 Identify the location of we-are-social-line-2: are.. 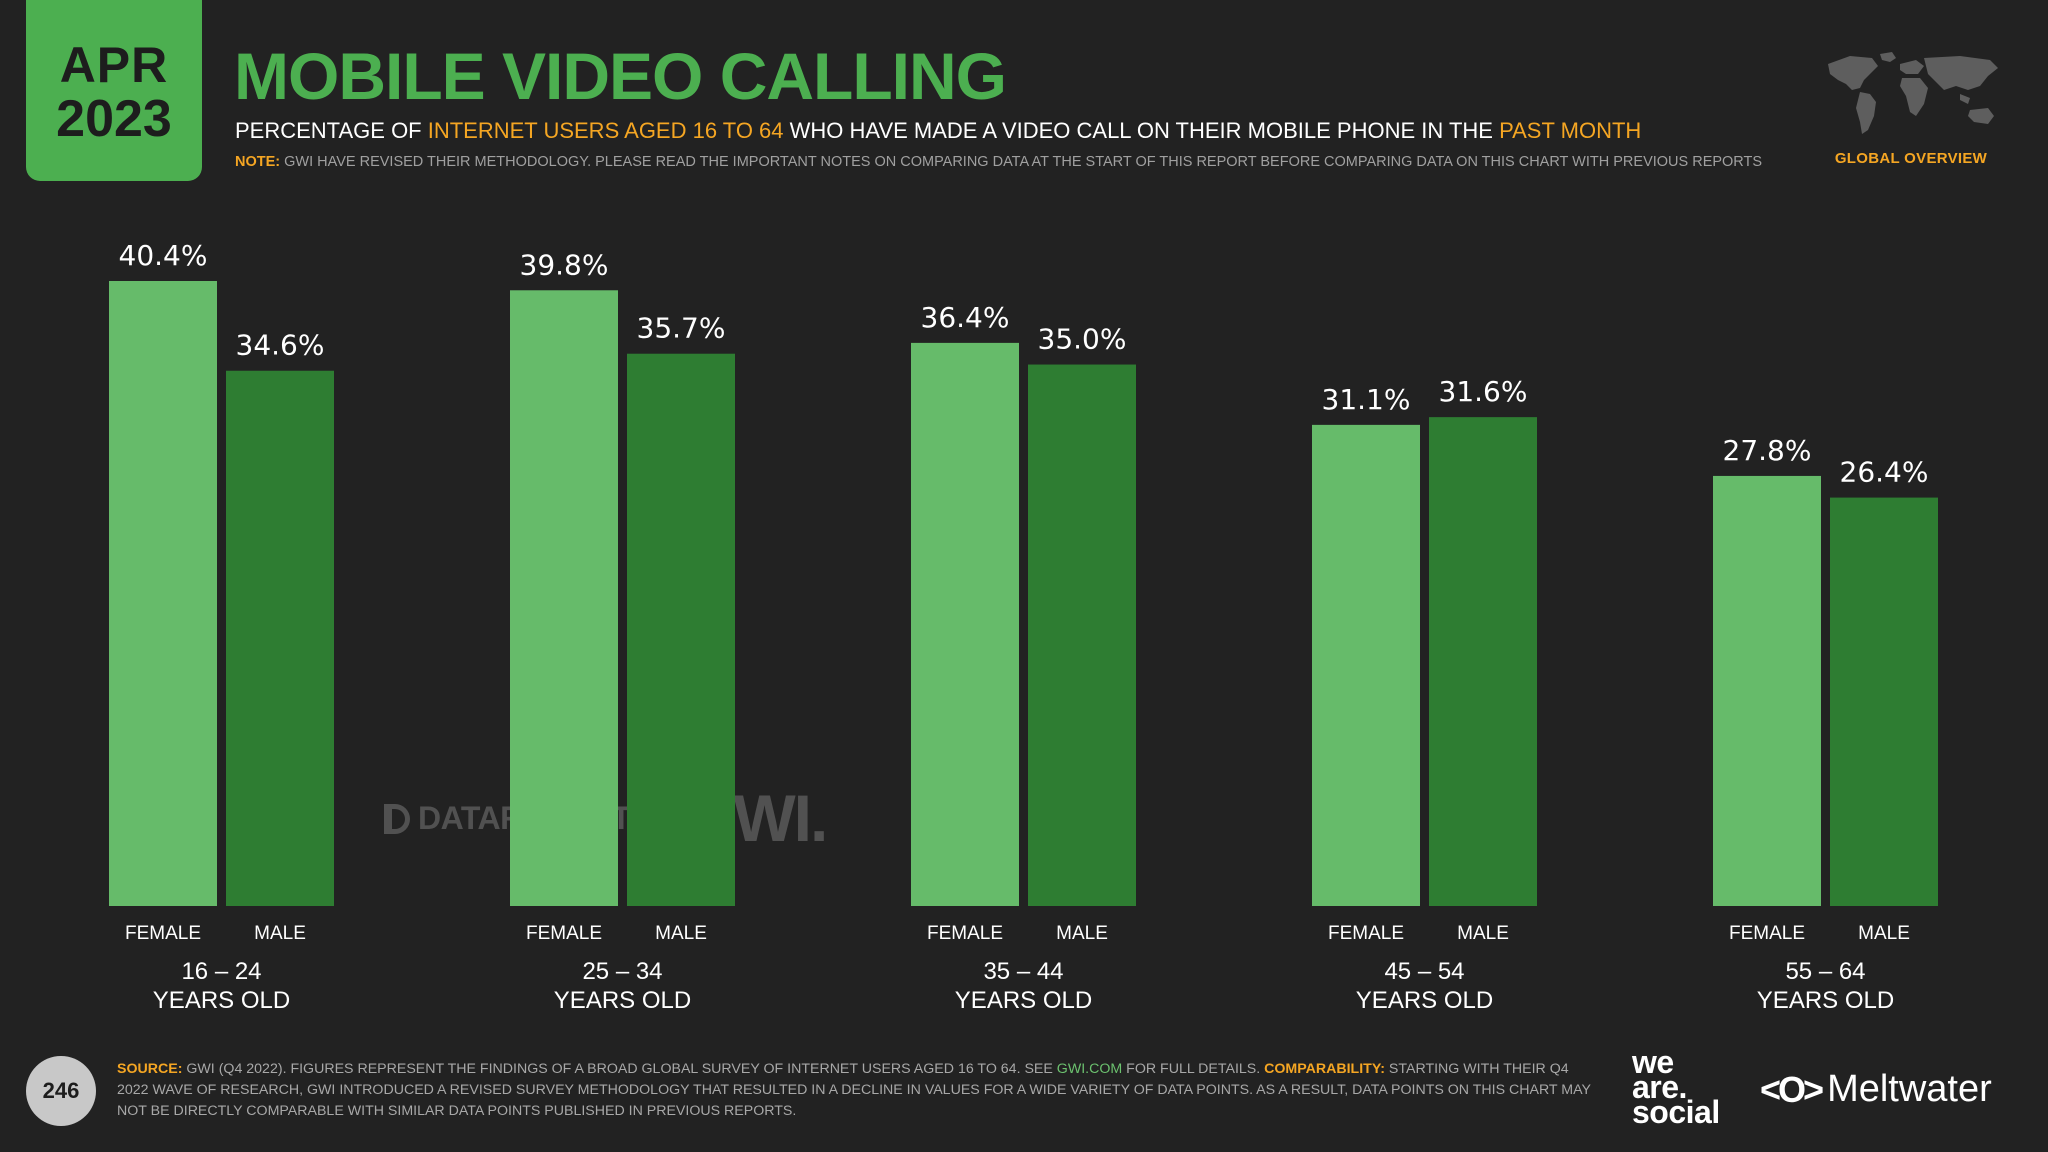
(1659, 1087).